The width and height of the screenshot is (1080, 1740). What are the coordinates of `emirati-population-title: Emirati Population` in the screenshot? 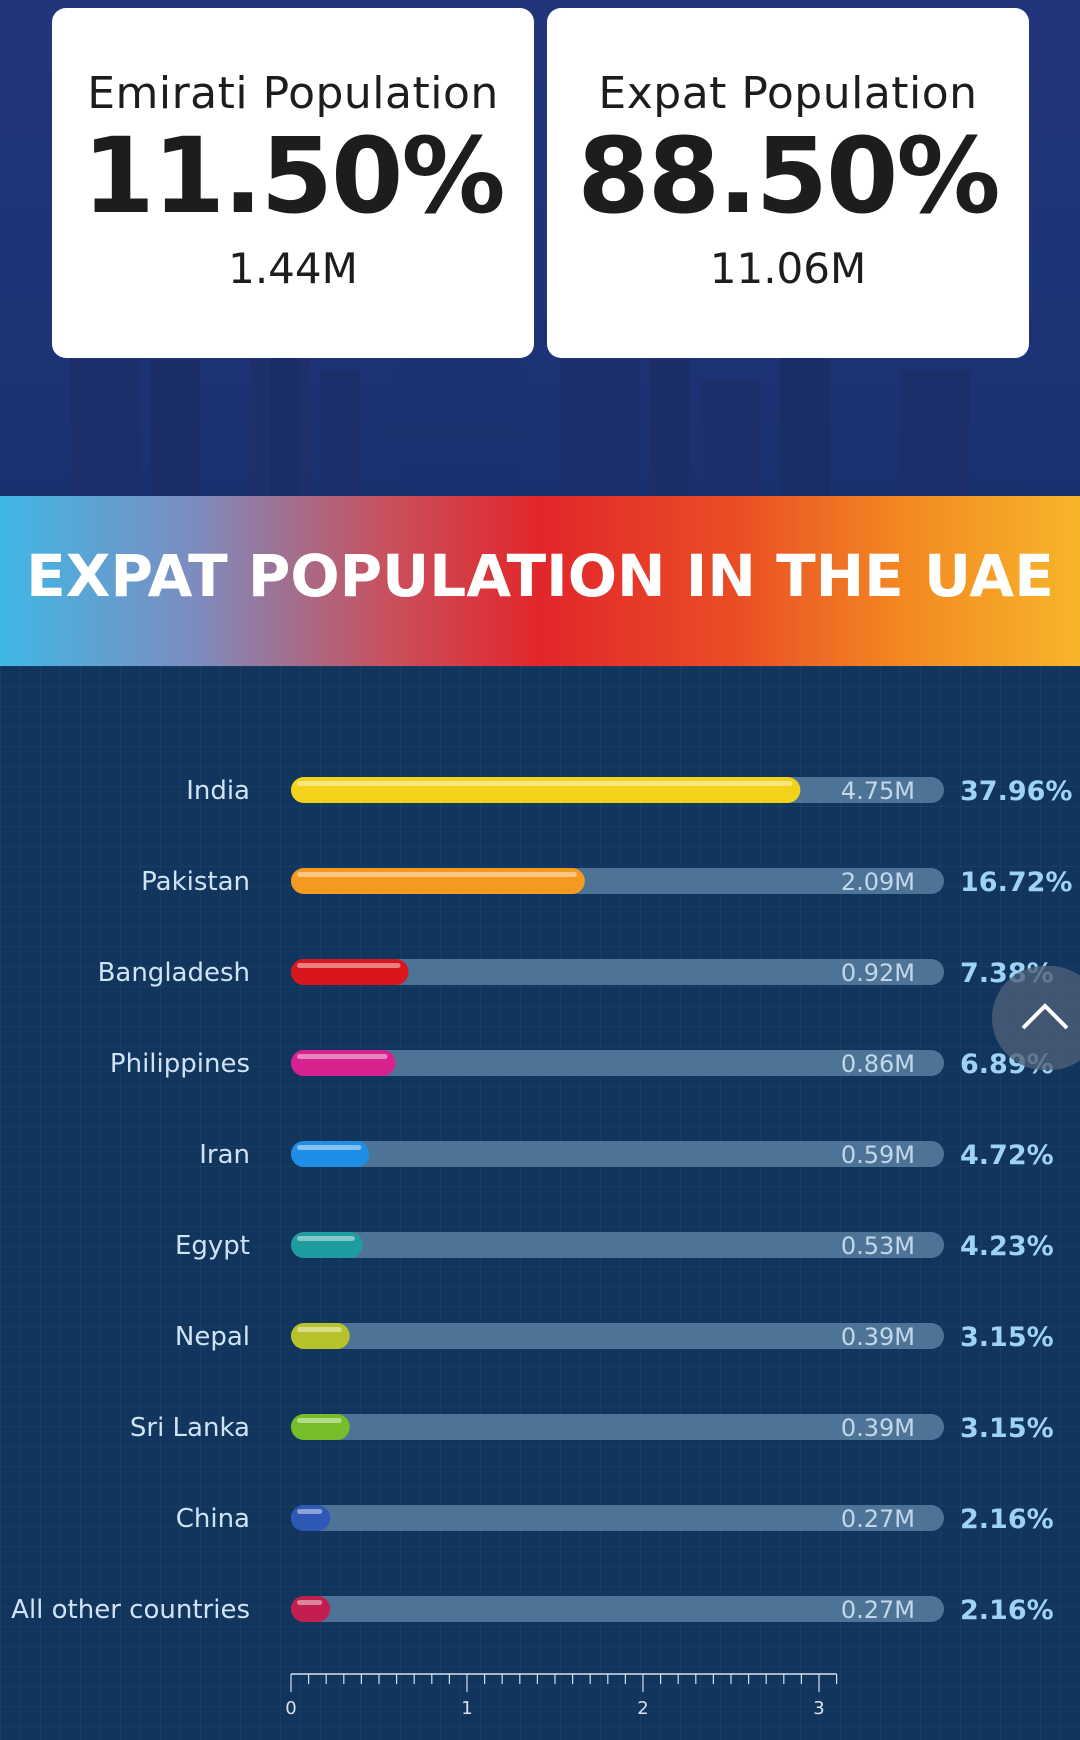 It's located at (293, 93).